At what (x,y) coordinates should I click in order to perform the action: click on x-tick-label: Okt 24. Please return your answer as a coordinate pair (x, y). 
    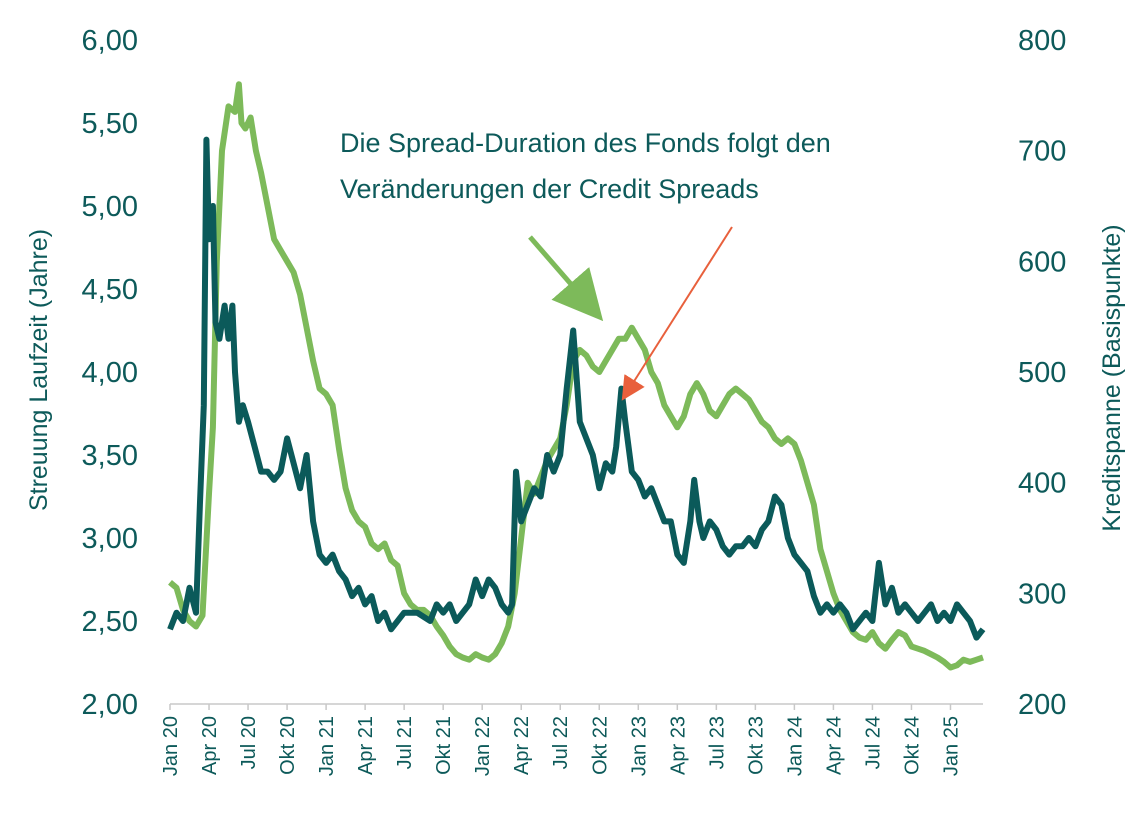
    Looking at the image, I should click on (912, 745).